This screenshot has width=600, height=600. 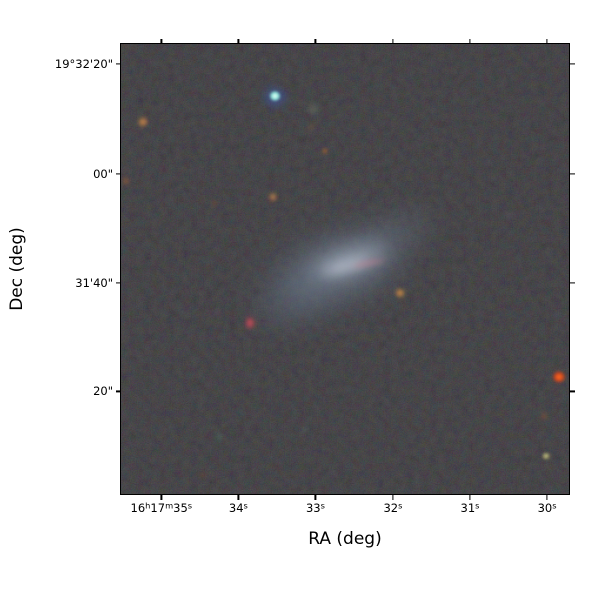 I want to click on x-tick-label-0: 16h17m35s, so click(x=161, y=507).